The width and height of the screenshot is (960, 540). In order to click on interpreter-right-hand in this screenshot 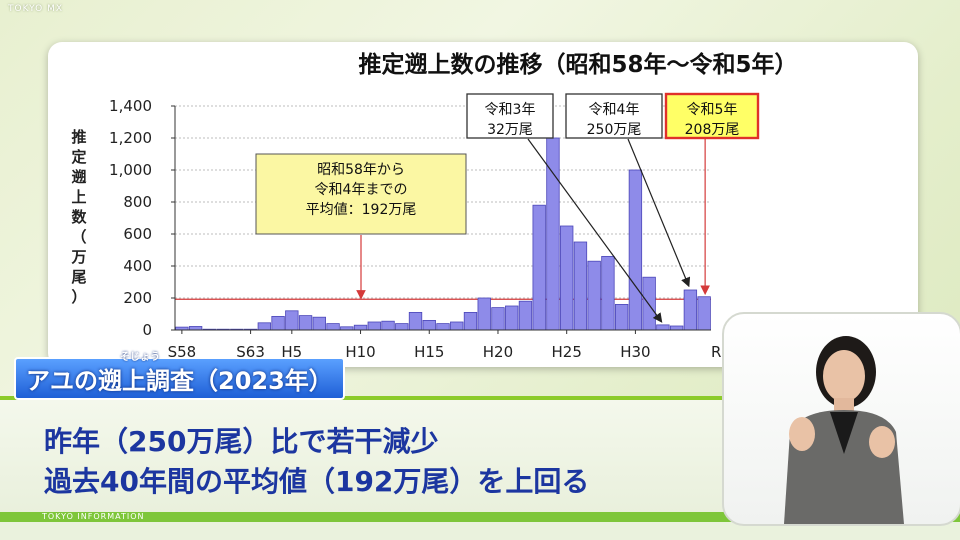, I will do `click(882, 442)`.